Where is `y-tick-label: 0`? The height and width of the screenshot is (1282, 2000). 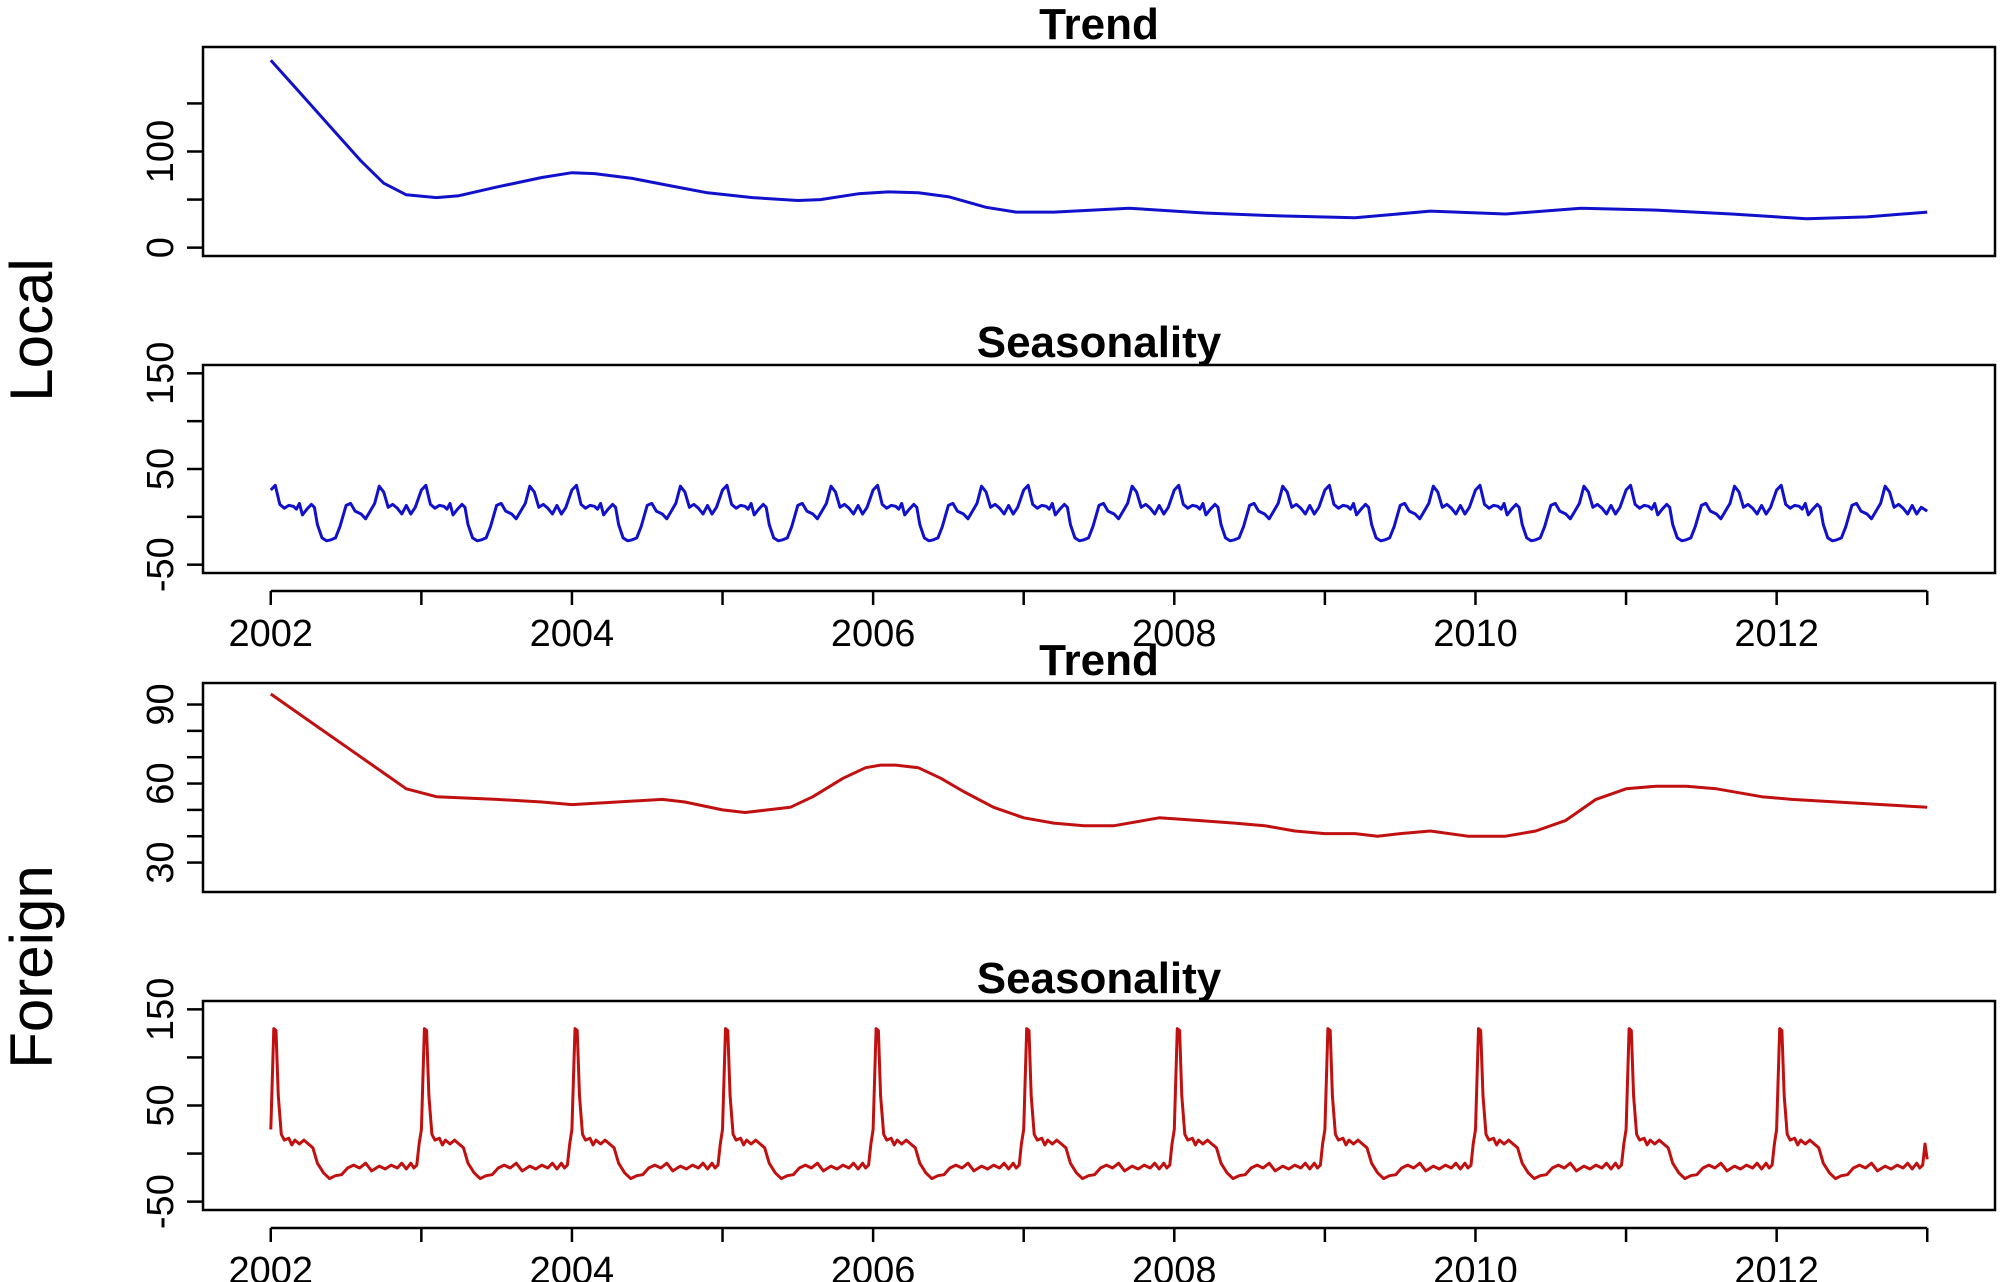
y-tick-label: 0 is located at coordinates (161, 247).